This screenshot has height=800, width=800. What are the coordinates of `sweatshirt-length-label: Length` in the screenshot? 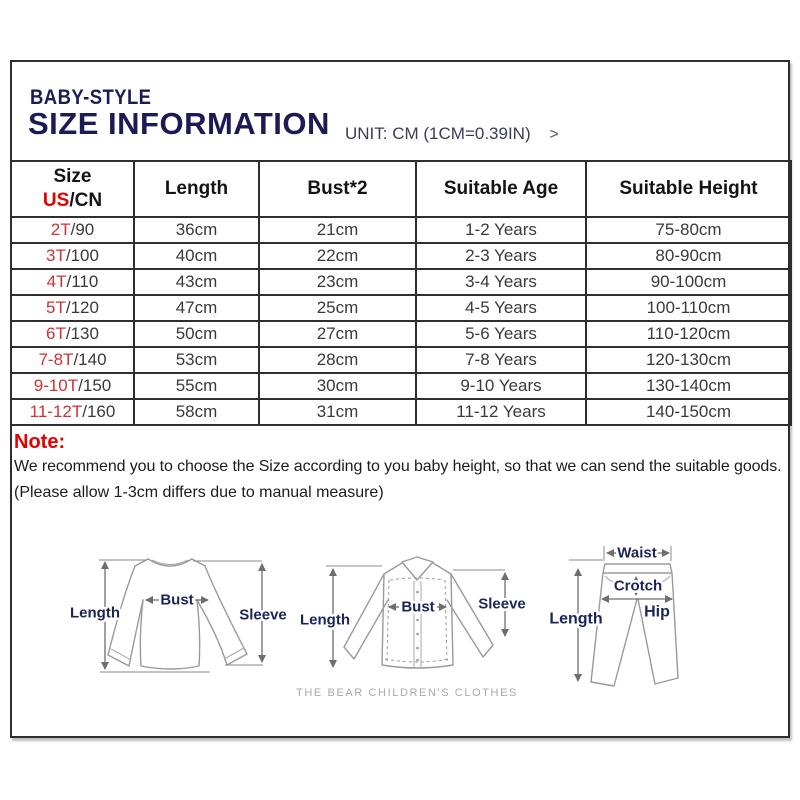 It's located at (95, 613).